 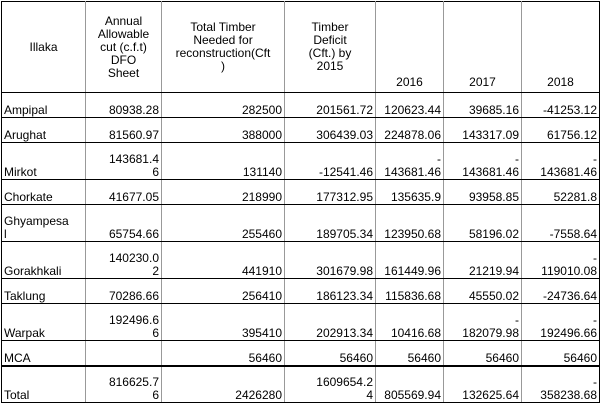 What do you see at coordinates (482, 384) in the screenshot?
I see `value-cell: 132625.64` at bounding box center [482, 384].